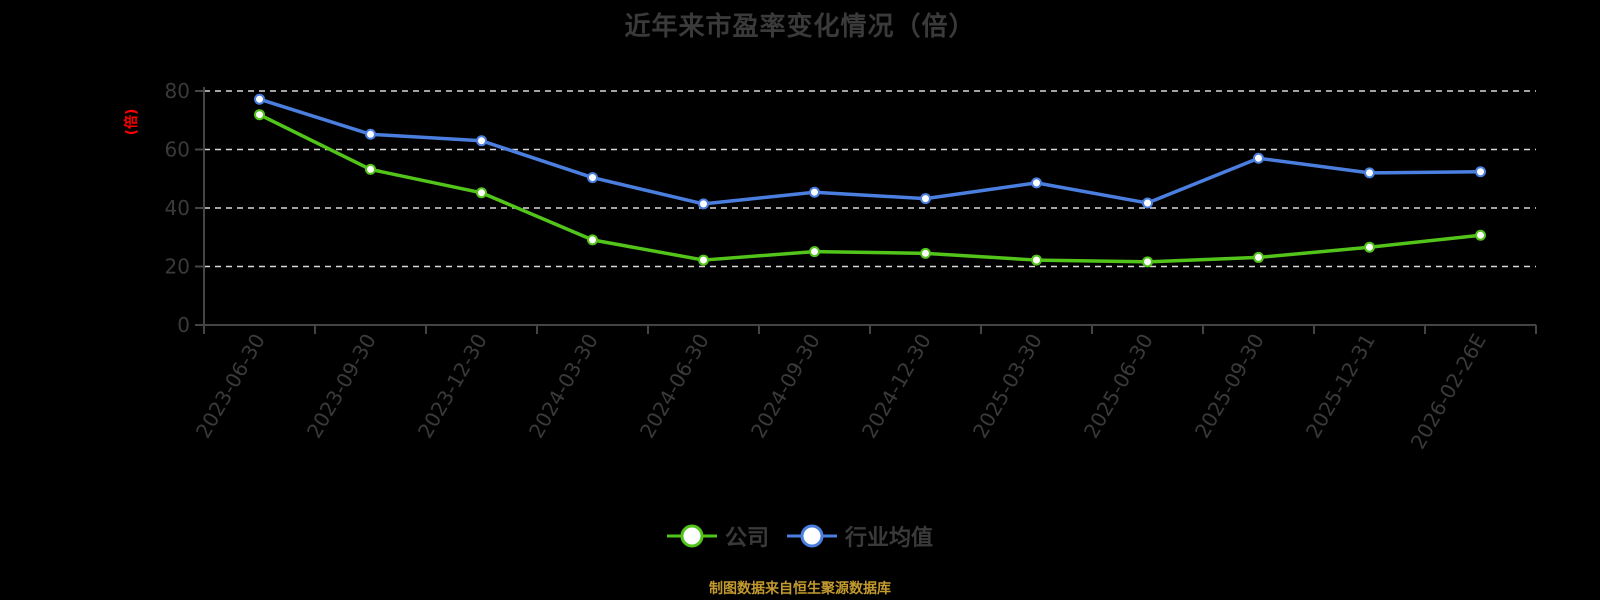  I want to click on x-tick-label: 2026-02-26E, so click(1448, 392).